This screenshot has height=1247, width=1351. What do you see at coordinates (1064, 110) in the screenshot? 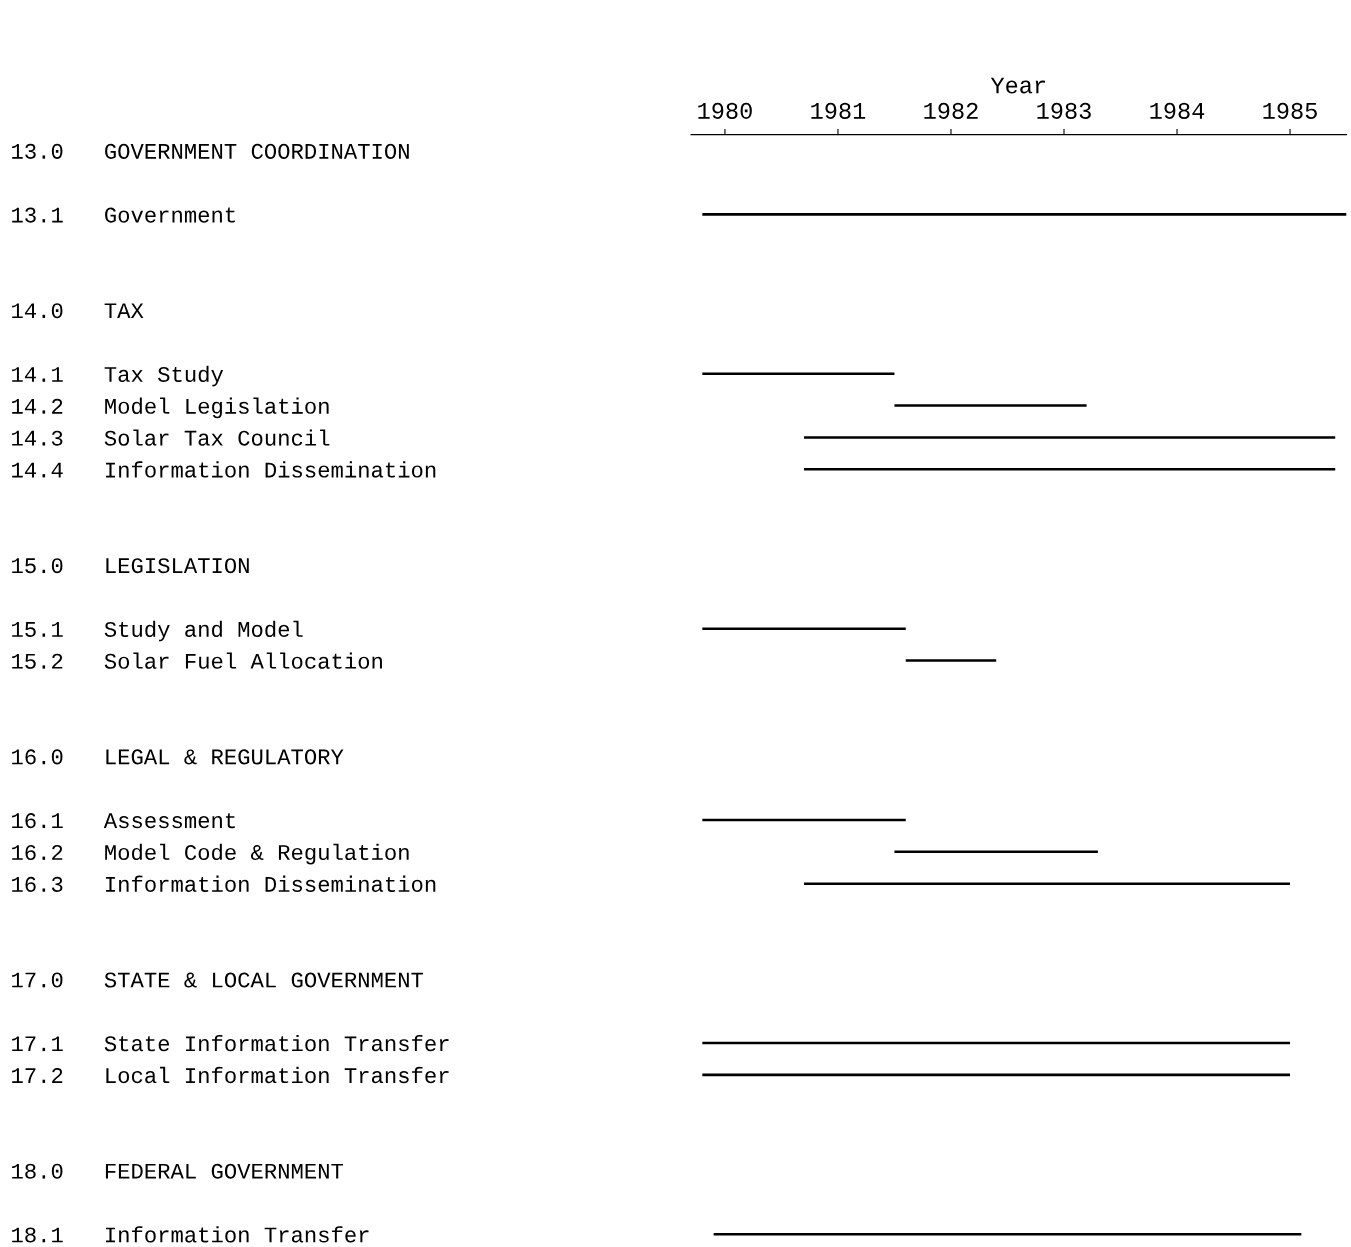
I see `x2-tick-label: 1983` at bounding box center [1064, 110].